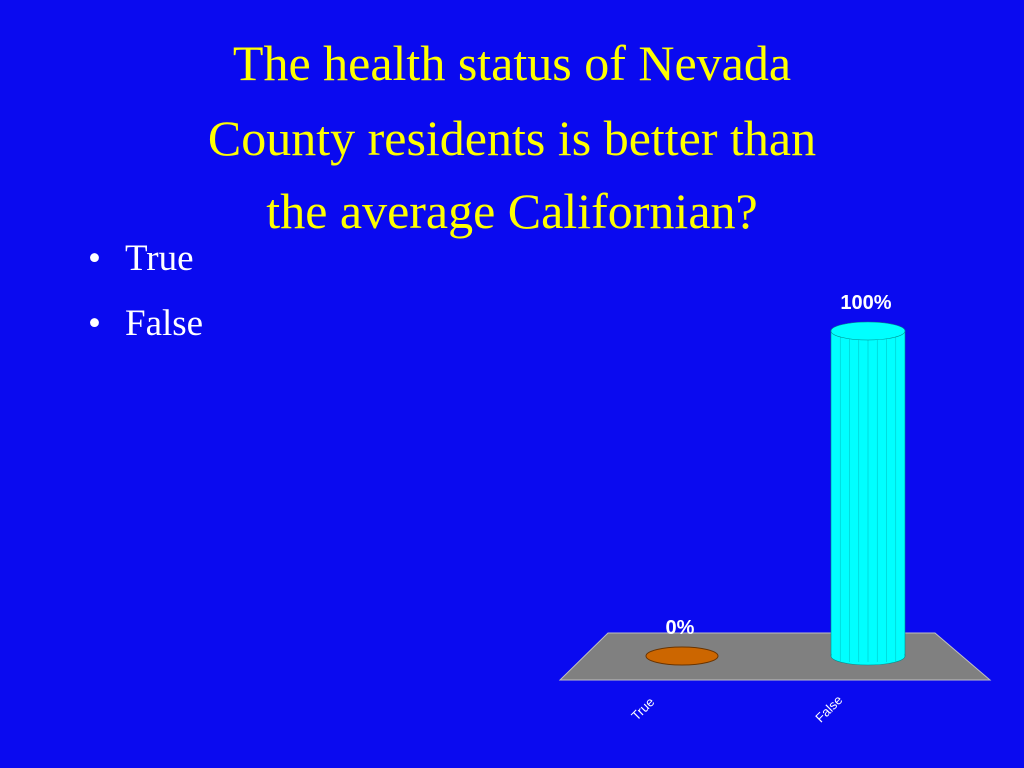 The width and height of the screenshot is (1024, 768). What do you see at coordinates (680, 628) in the screenshot?
I see `value-label: 0%` at bounding box center [680, 628].